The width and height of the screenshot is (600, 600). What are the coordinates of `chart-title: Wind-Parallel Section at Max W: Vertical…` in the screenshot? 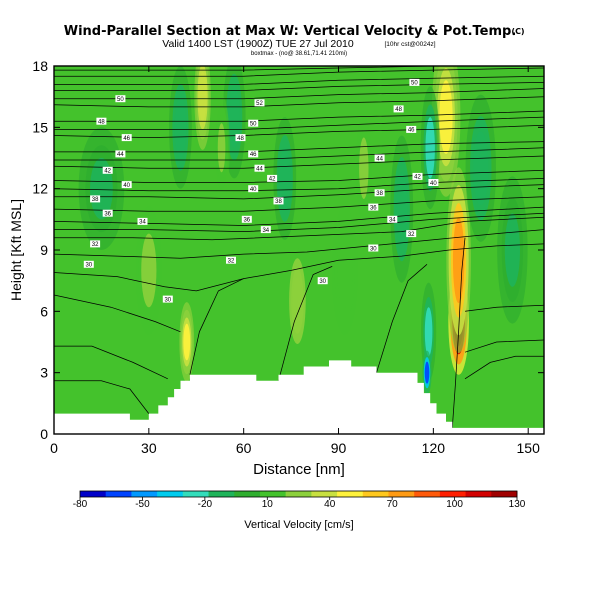 It's located at (290, 31).